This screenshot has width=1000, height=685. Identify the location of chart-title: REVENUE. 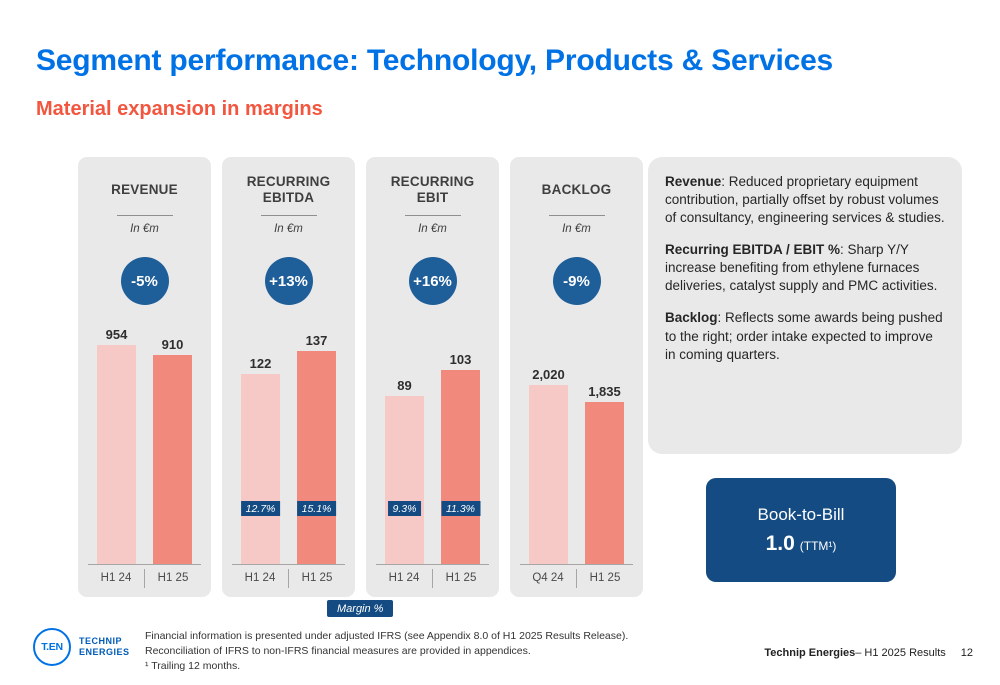
(144, 190).